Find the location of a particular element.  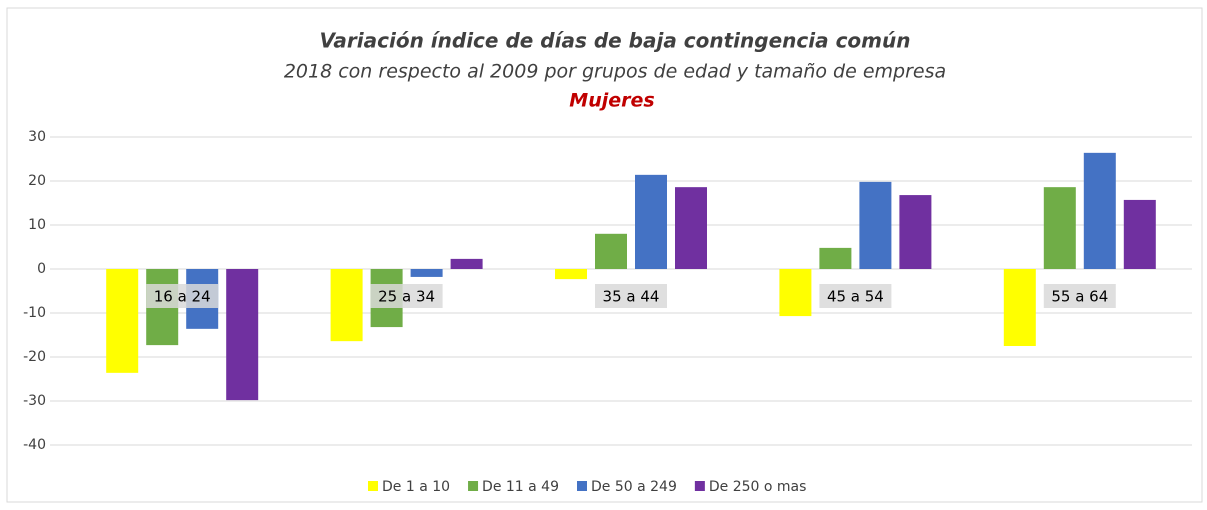

y-tick-label: 0 is located at coordinates (41, 269).